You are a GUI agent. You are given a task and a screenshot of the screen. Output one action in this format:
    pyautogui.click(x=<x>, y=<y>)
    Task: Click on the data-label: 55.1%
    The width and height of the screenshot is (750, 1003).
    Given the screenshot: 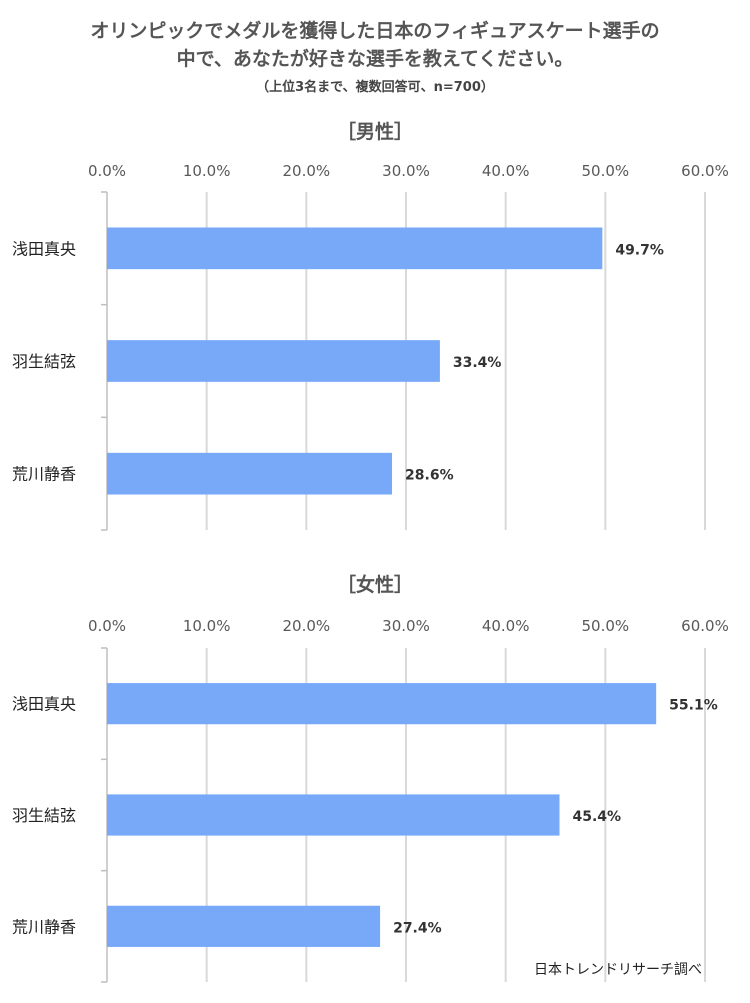 What is the action you would take?
    pyautogui.click(x=693, y=706)
    